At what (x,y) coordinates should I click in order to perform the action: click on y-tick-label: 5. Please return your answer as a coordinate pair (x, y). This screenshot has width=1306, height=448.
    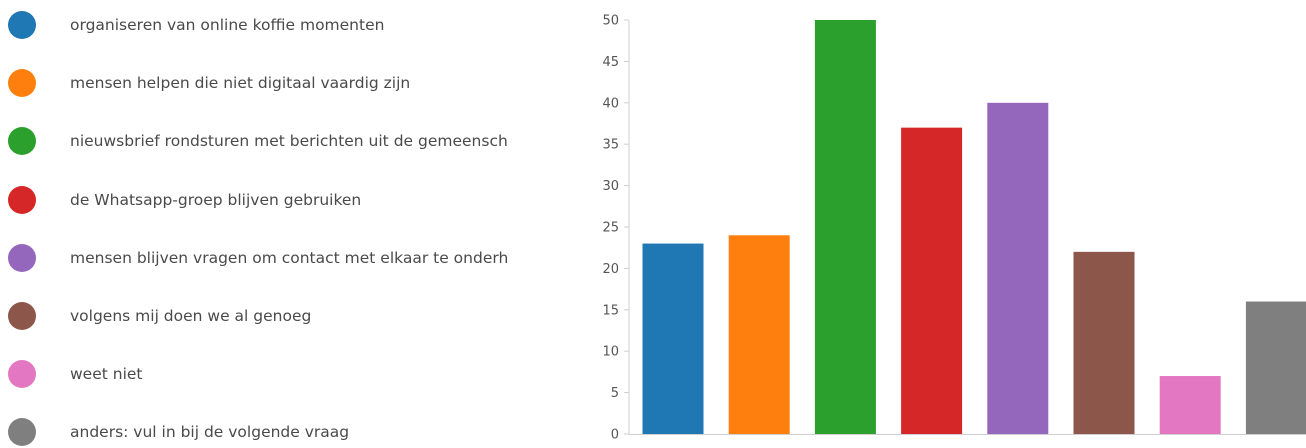
    Looking at the image, I should click on (615, 393).